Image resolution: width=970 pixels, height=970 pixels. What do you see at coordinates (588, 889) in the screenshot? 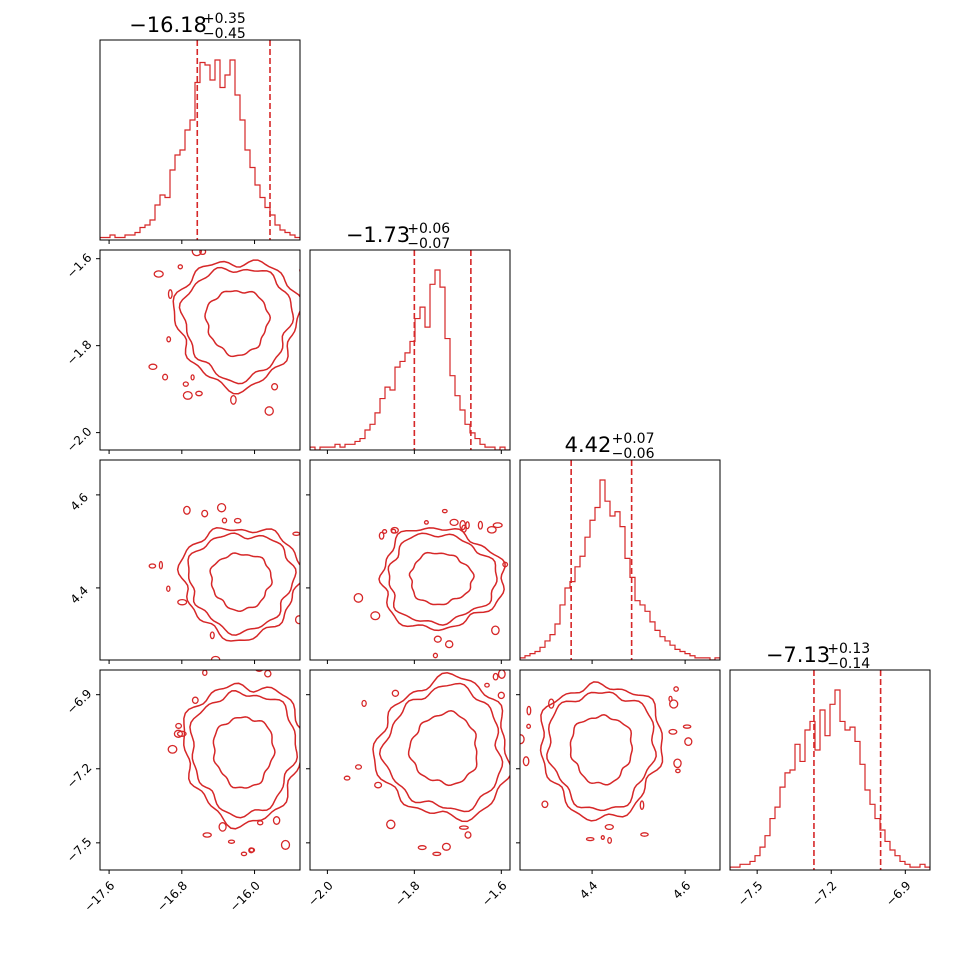
I see `x-tick-label-2-0: 4.4` at bounding box center [588, 889].